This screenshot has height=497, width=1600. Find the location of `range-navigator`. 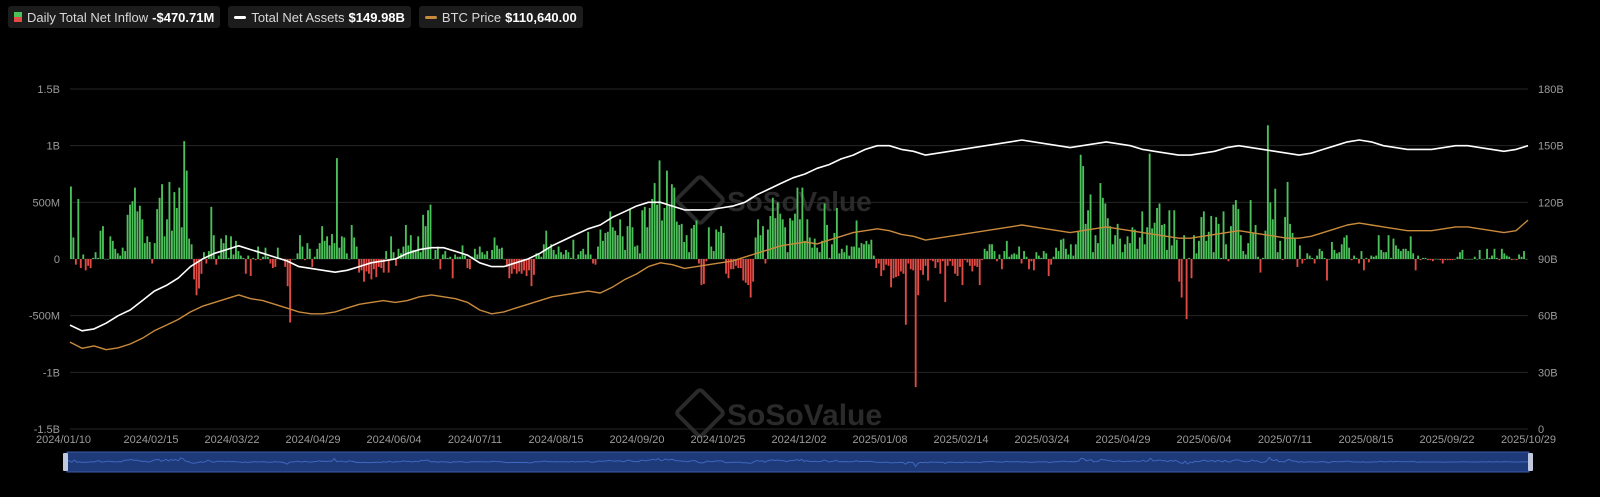

range-navigator is located at coordinates (798, 462).